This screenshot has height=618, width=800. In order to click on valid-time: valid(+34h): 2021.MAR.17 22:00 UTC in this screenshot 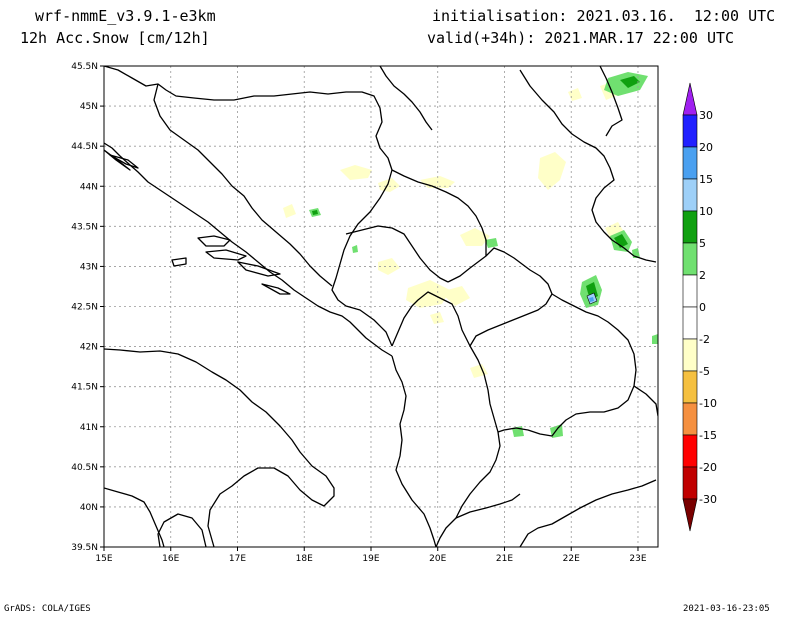, I will do `click(581, 38)`.